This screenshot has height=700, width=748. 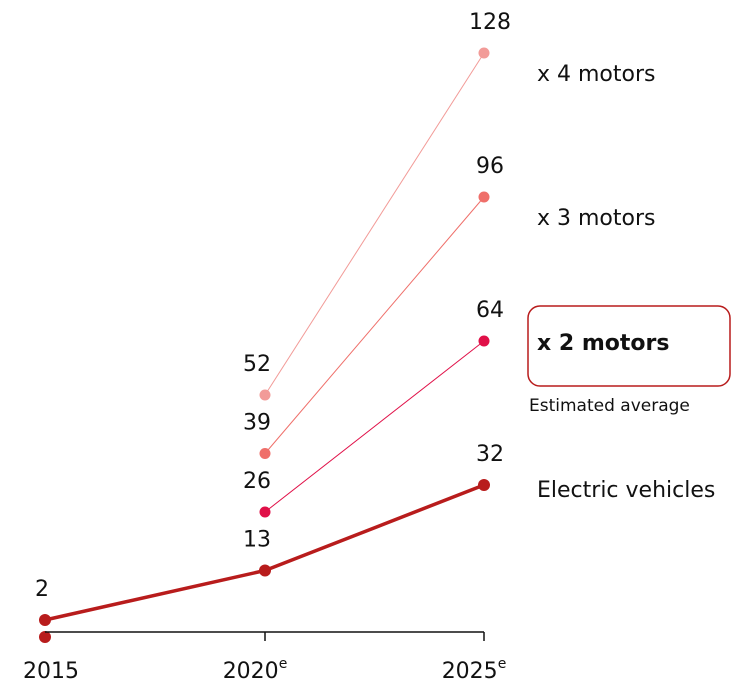 What do you see at coordinates (257, 364) in the screenshot?
I see `data-label: 52` at bounding box center [257, 364].